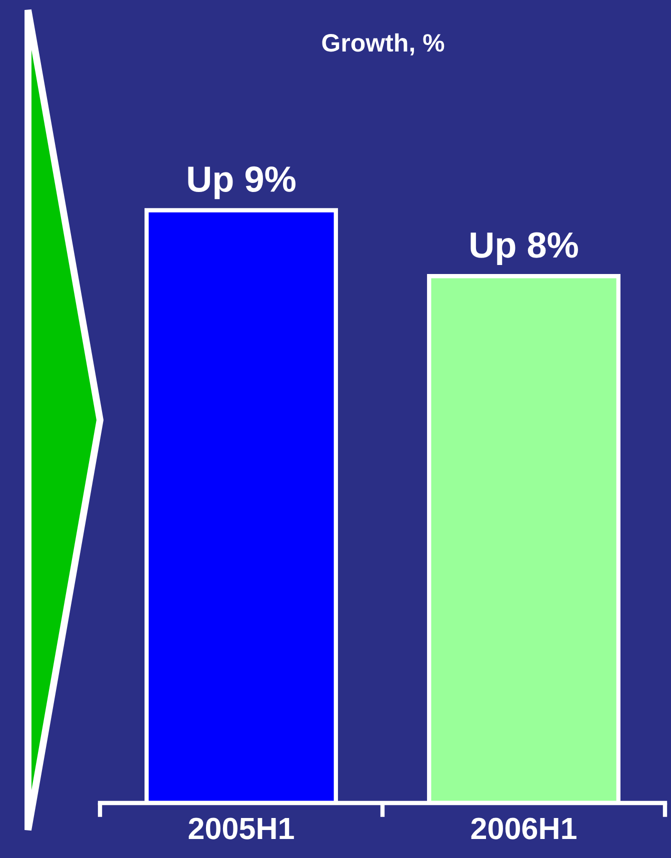  I want to click on chart-title: Growth, %, so click(383, 44).